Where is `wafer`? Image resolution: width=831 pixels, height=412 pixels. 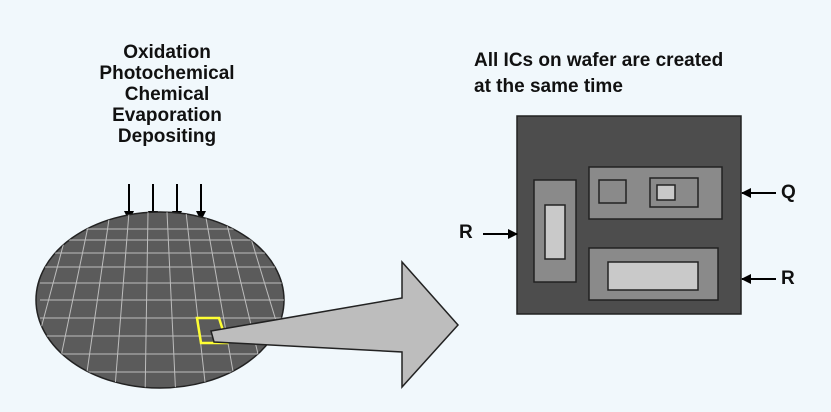 wafer is located at coordinates (160, 300).